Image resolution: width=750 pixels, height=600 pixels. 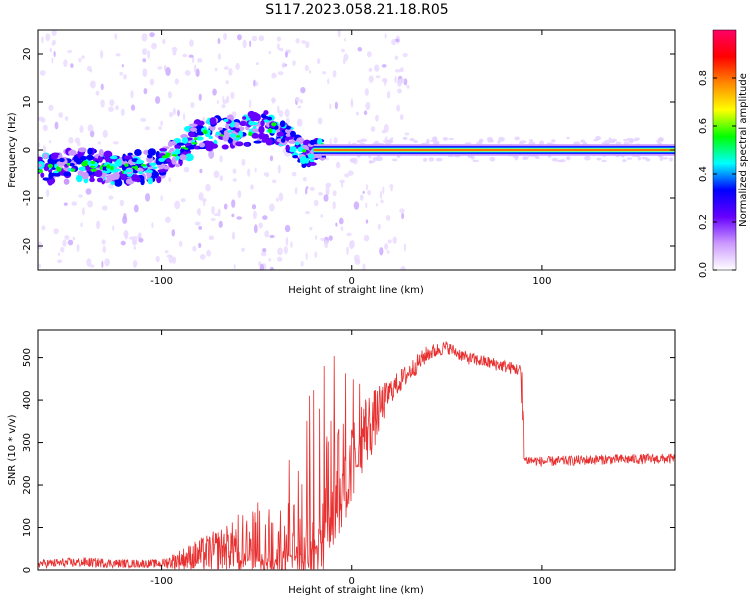 I want to click on snr-y-tick-label: 100, so click(x=27, y=527).